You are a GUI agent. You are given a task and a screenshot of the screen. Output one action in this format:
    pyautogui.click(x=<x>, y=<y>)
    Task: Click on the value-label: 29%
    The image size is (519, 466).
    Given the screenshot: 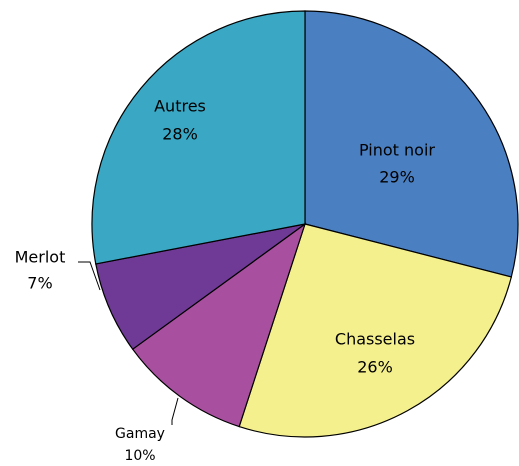 What is the action you would take?
    pyautogui.click(x=397, y=177)
    